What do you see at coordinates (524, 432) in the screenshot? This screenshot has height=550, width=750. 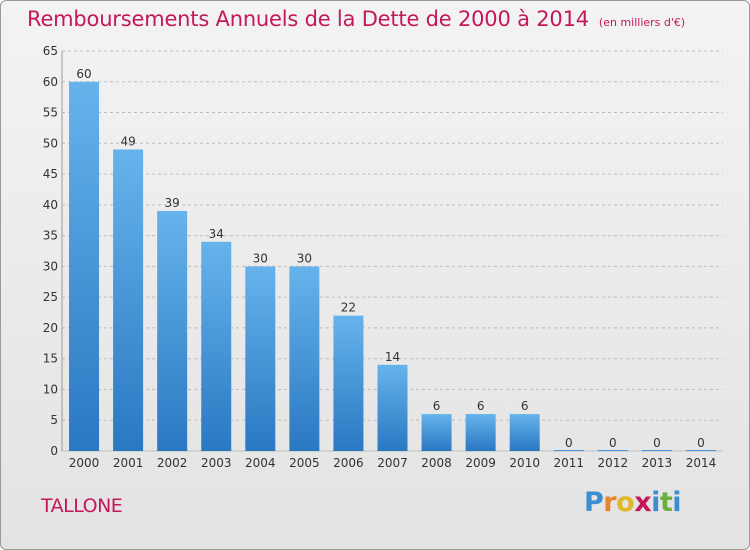 I see `bar-2010` at bounding box center [524, 432].